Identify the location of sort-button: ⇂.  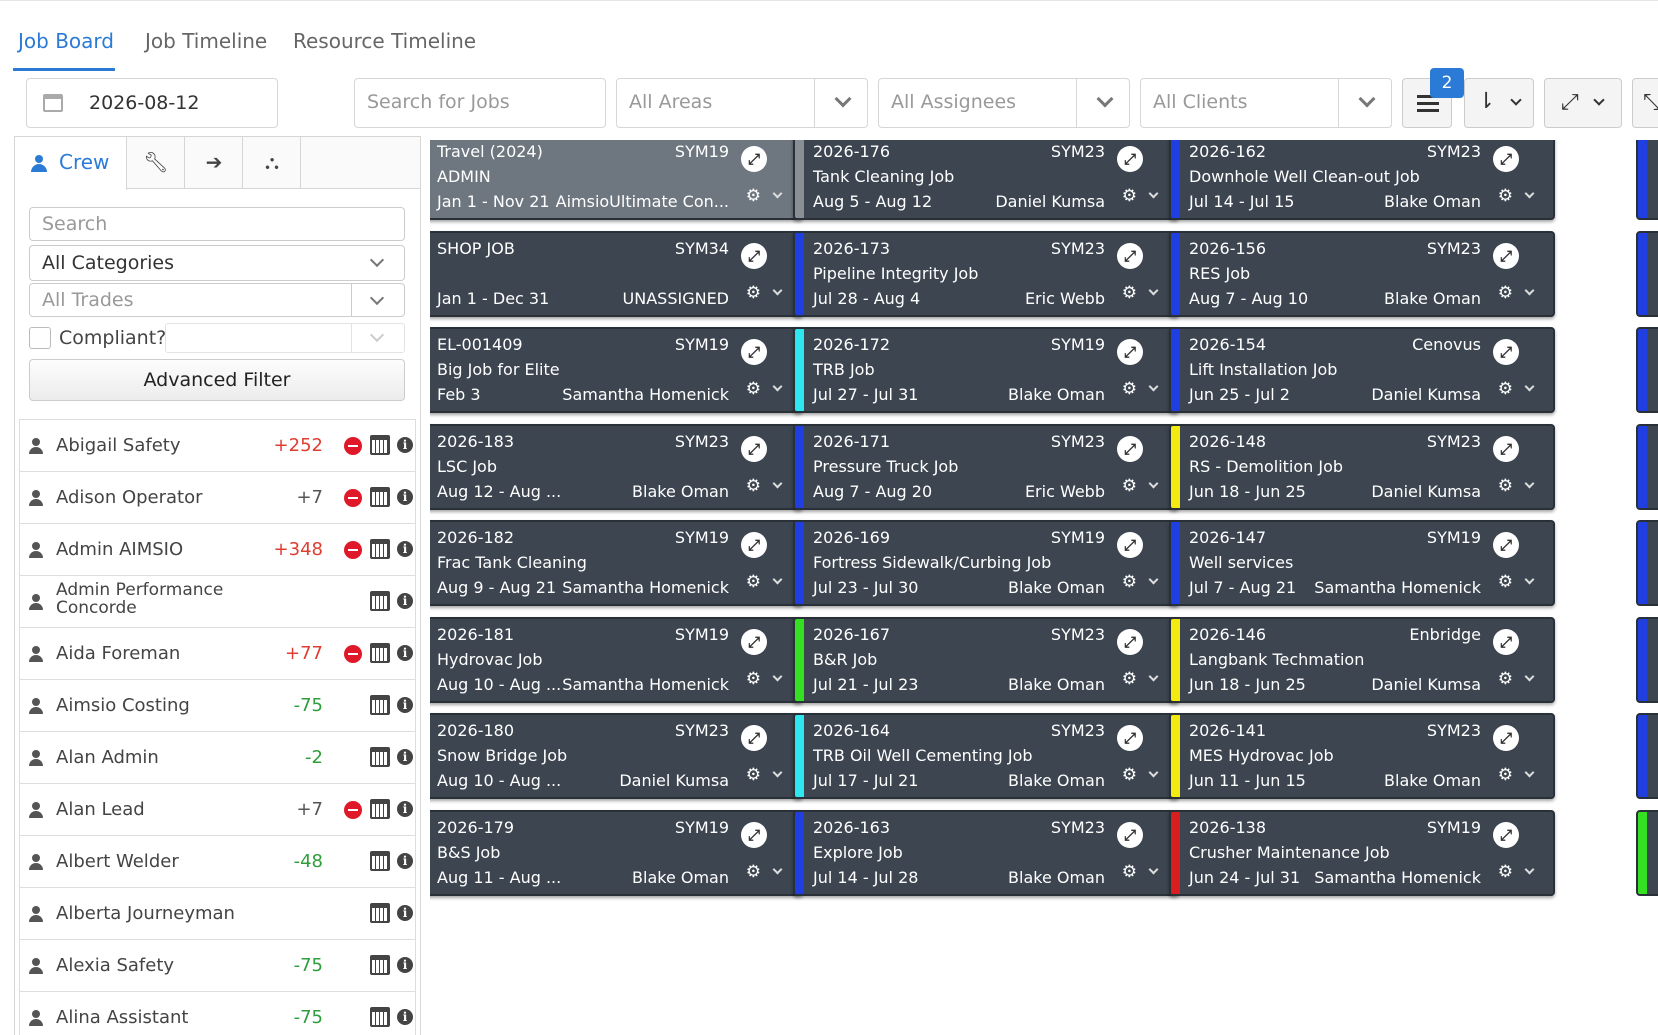
(1499, 103).